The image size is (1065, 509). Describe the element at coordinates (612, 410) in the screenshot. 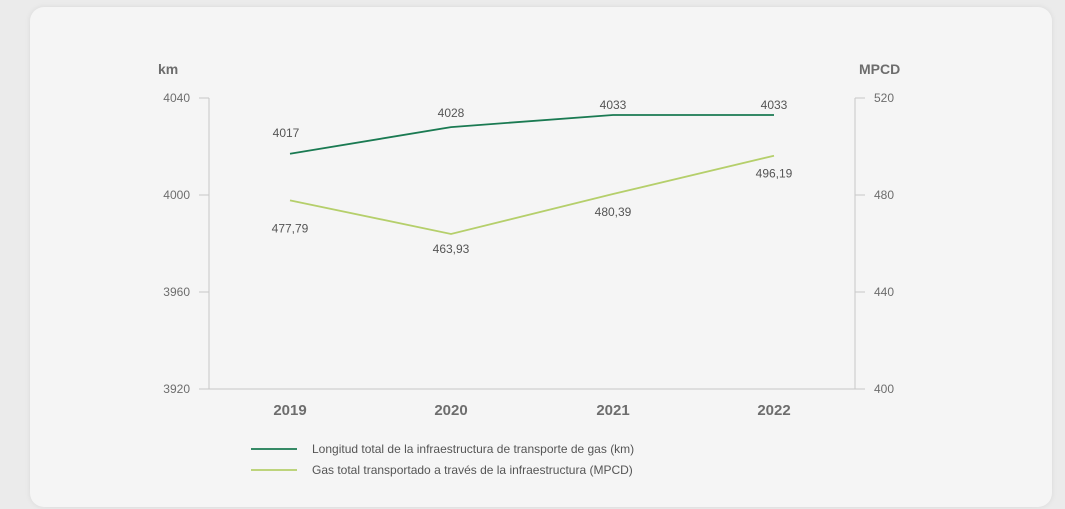

I see `x-category-label: 2021` at that location.